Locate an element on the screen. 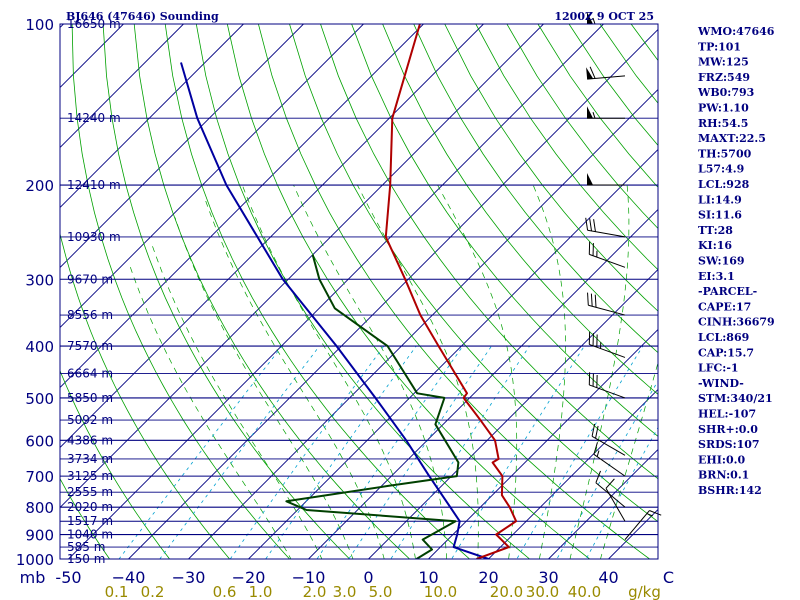  index-line: TP:101 is located at coordinates (719, 46).